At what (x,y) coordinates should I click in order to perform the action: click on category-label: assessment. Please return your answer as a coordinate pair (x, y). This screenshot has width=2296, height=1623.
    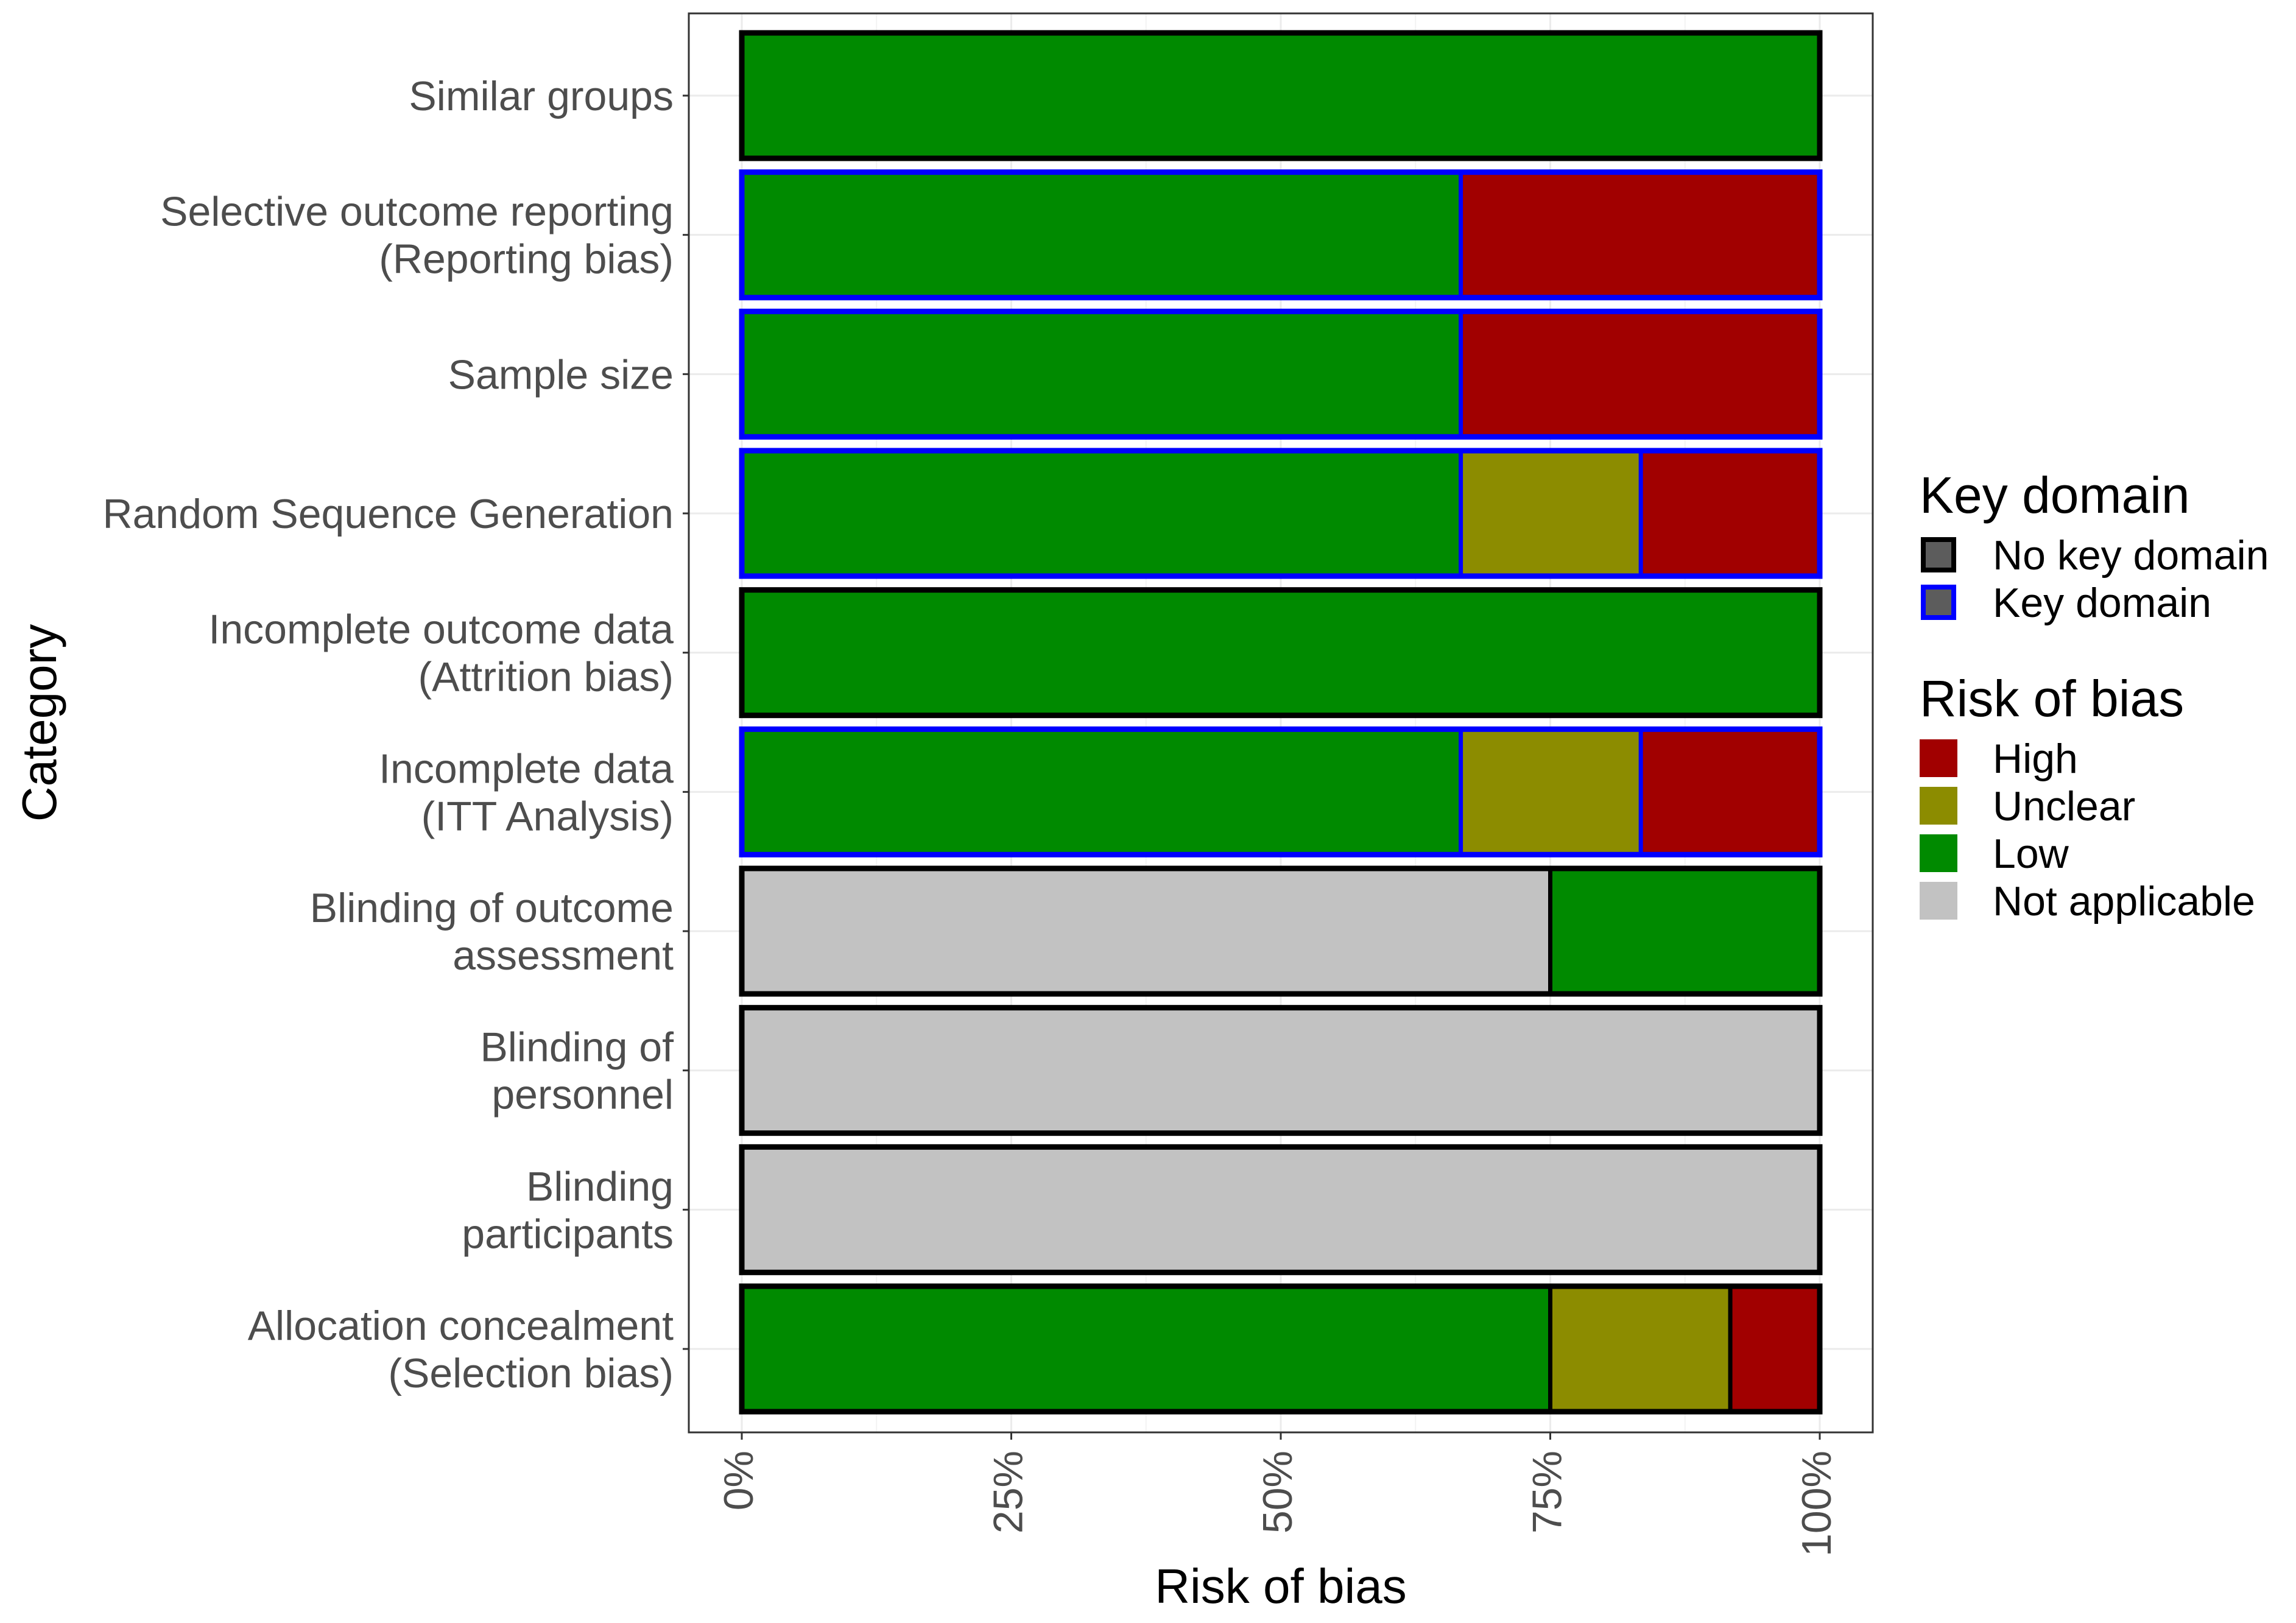
    Looking at the image, I should click on (563, 956).